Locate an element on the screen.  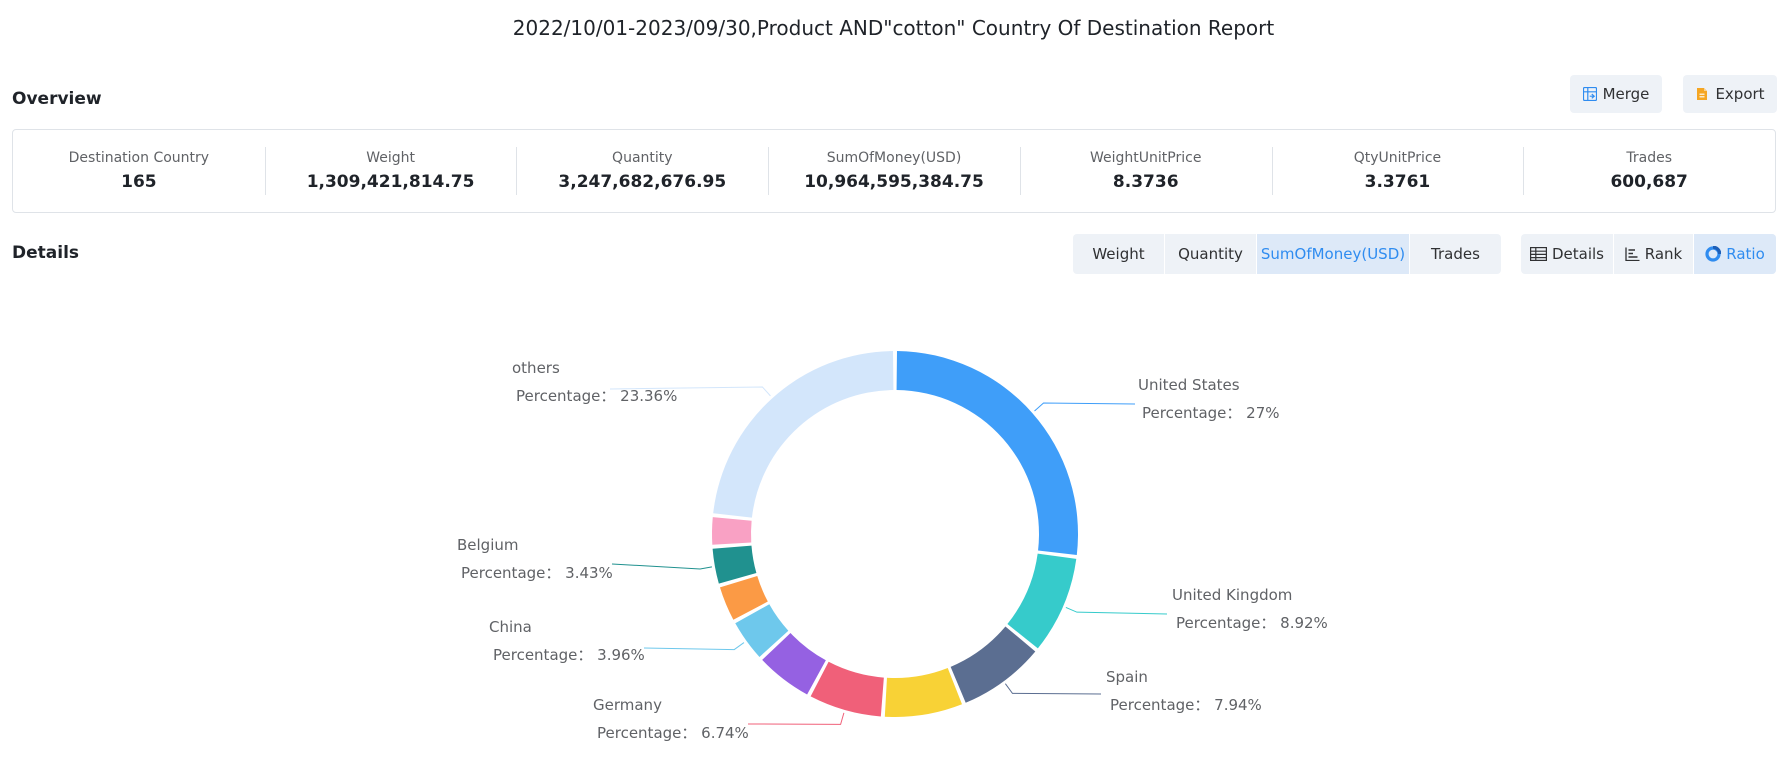
tab-quantity: Quantity is located at coordinates (1211, 254).